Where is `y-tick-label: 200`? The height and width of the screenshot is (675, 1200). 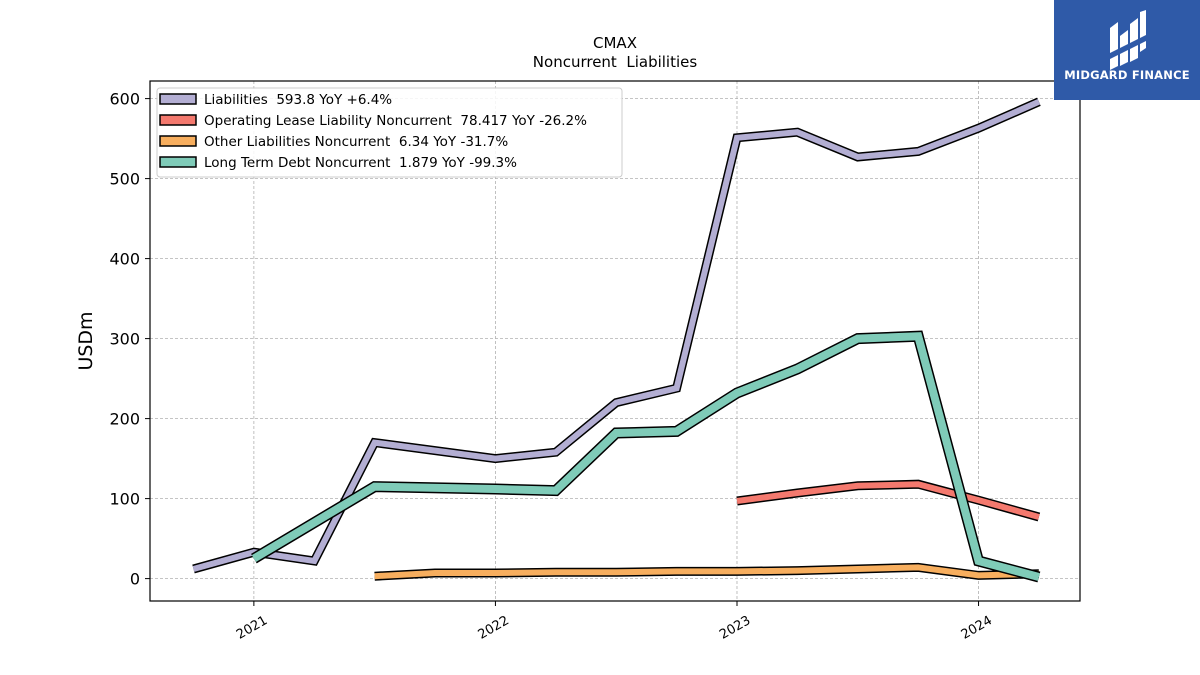 y-tick-label: 200 is located at coordinates (124, 419).